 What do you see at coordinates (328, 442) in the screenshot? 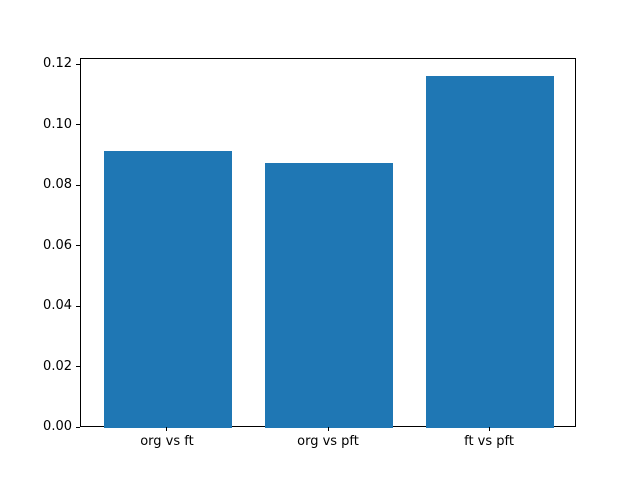
I see `x-tick-label: org vs pft` at bounding box center [328, 442].